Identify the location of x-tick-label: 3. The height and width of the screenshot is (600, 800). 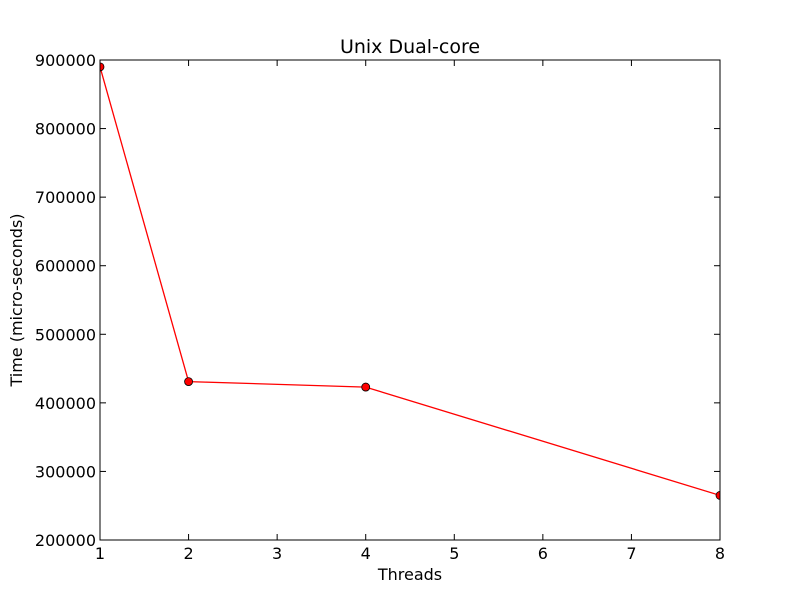
(277, 553).